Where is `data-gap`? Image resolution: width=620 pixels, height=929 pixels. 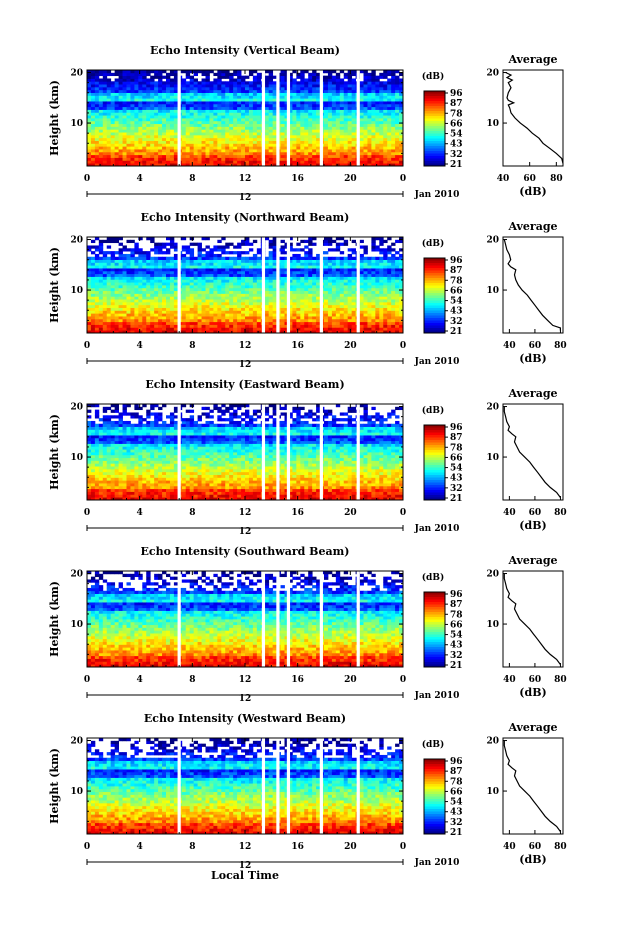 data-gap is located at coordinates (288, 118).